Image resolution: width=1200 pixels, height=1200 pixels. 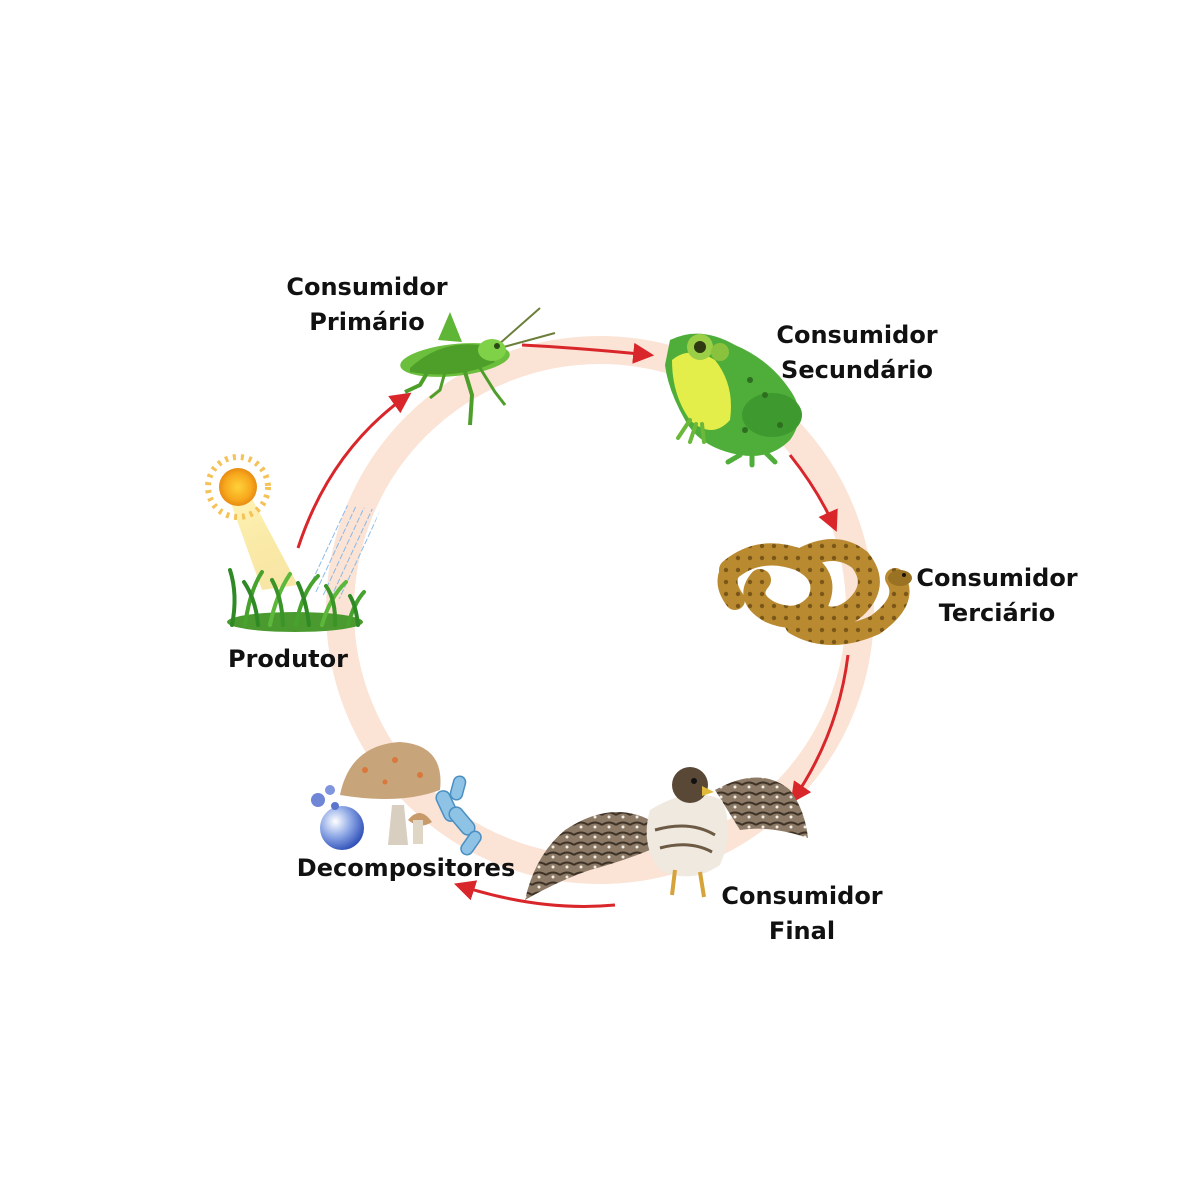 I want to click on label-consumidor-terciario: Consumidor Terciário, so click(x=997, y=595).